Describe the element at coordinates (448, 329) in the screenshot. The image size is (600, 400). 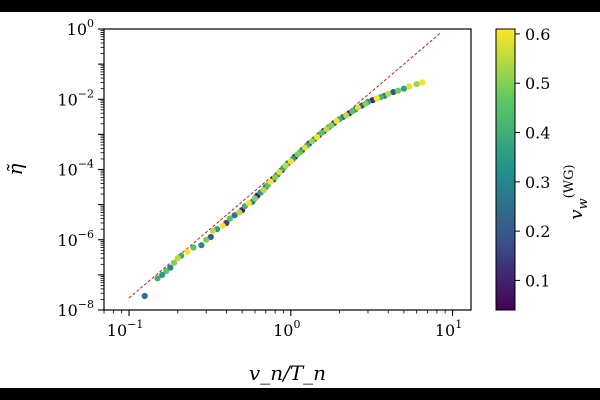
I see `x-tick-label: 10¹` at that location.